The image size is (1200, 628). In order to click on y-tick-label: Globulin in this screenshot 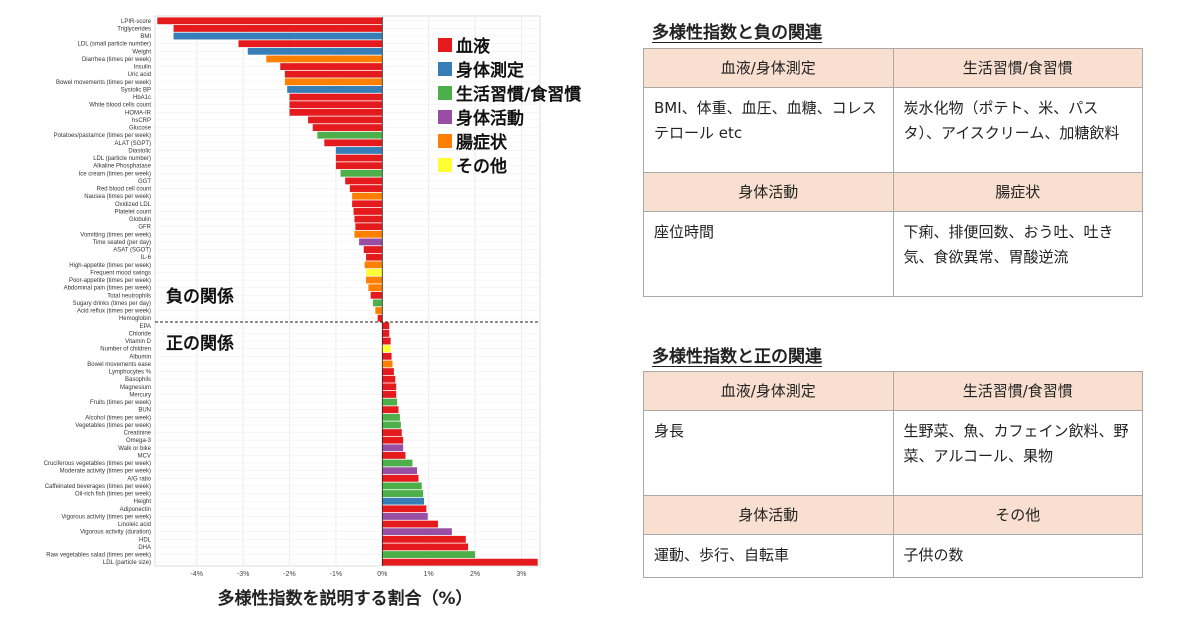, I will do `click(140, 220)`.